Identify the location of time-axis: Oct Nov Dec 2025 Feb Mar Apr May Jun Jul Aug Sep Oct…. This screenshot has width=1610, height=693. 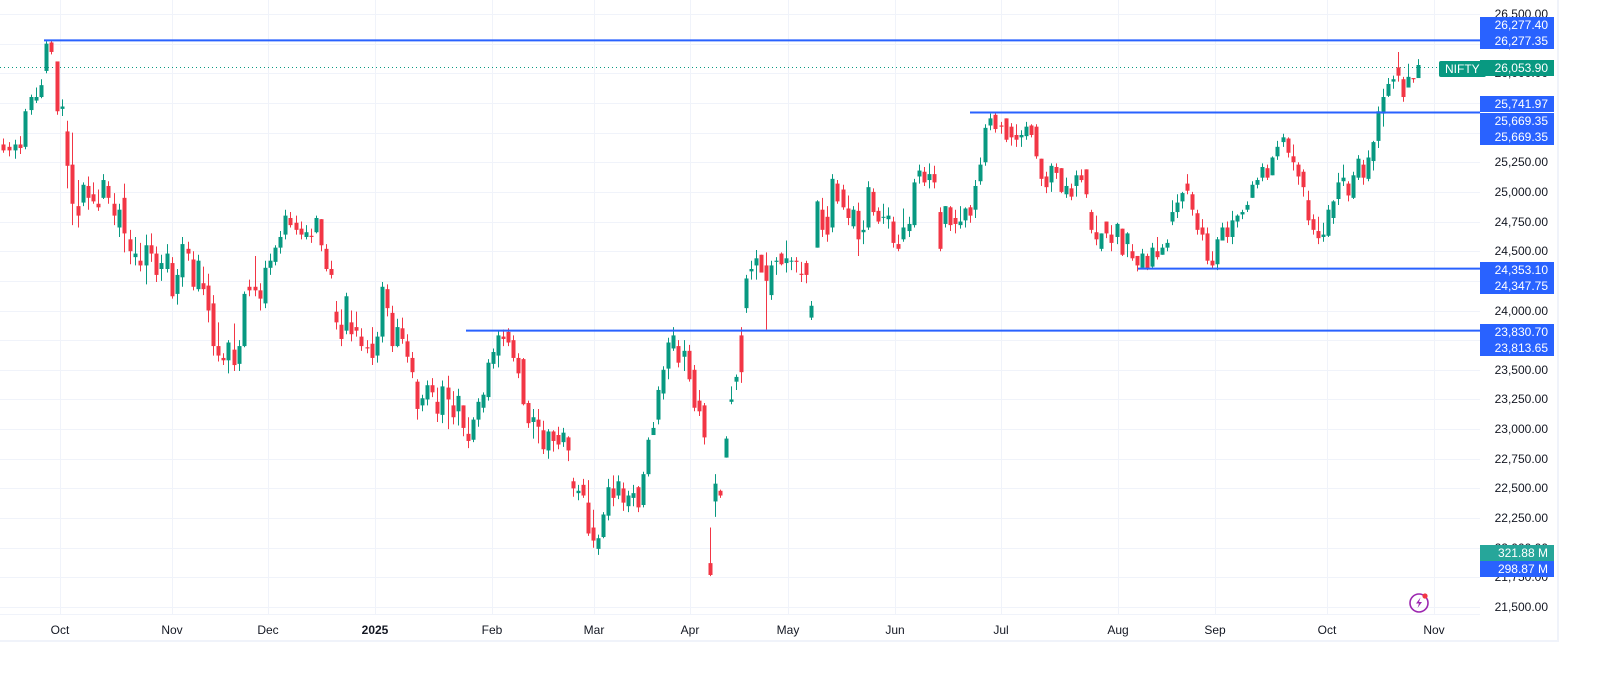
(740, 628).